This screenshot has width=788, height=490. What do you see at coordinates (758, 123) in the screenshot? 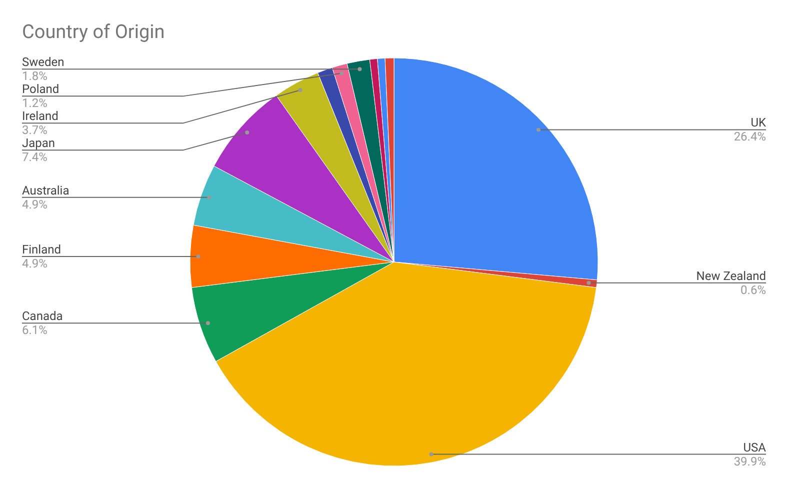
I see `slice-label: UK` at bounding box center [758, 123].